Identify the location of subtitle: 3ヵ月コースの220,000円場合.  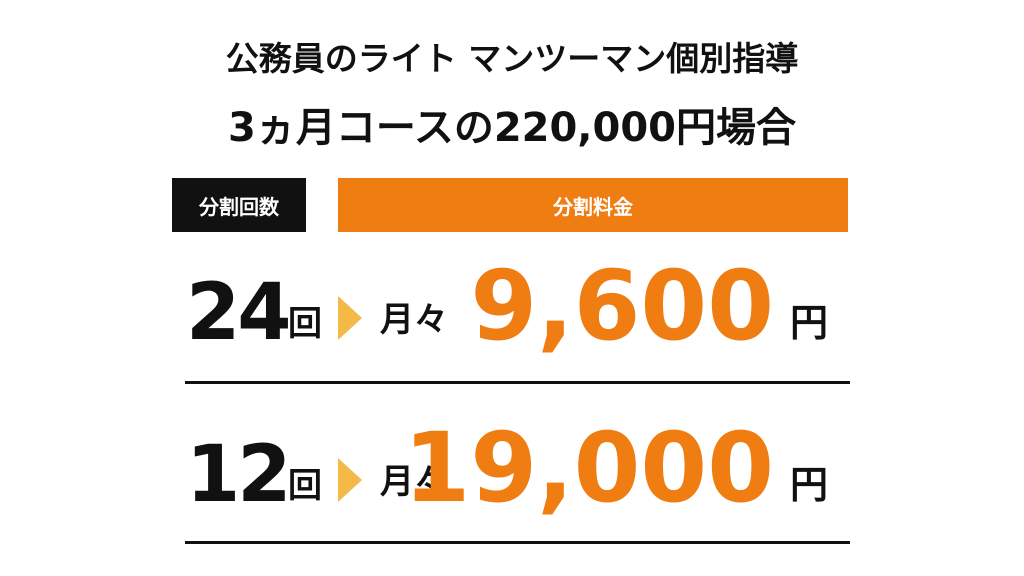
(512, 128).